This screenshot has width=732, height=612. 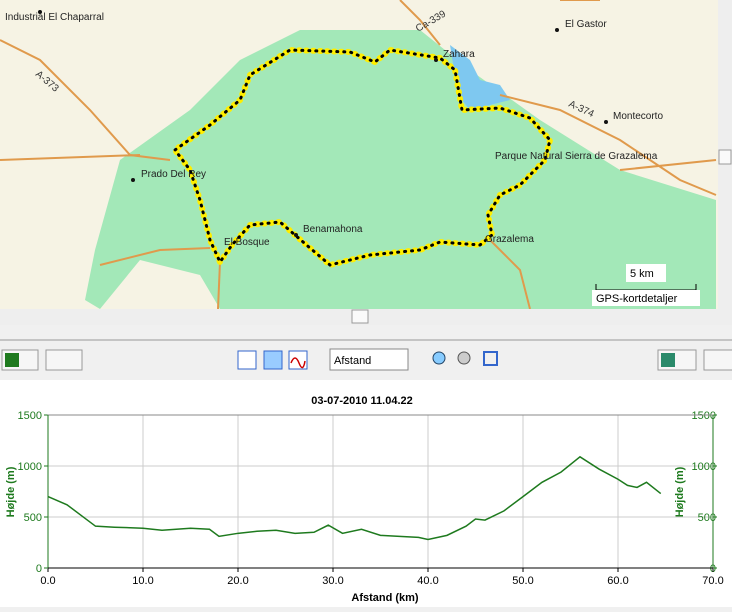 I want to click on curve-icon, so click(x=298, y=363).